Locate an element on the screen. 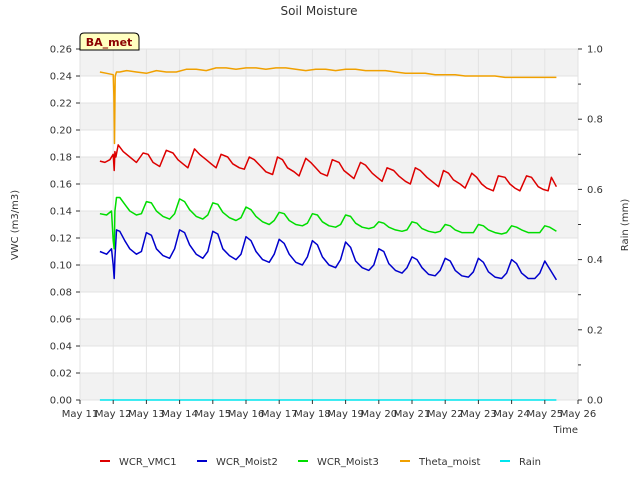 This screenshot has height=484, width=640. y2-tick-label: 1.0 is located at coordinates (595, 50).